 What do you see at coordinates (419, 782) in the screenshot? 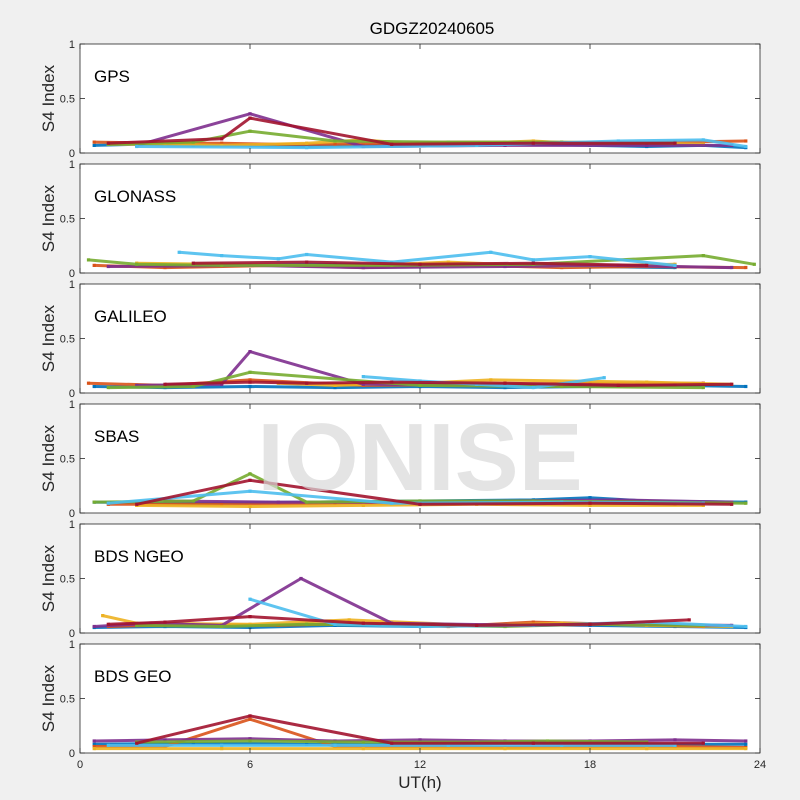
I see `x-axis-label: UT(h)` at bounding box center [419, 782].